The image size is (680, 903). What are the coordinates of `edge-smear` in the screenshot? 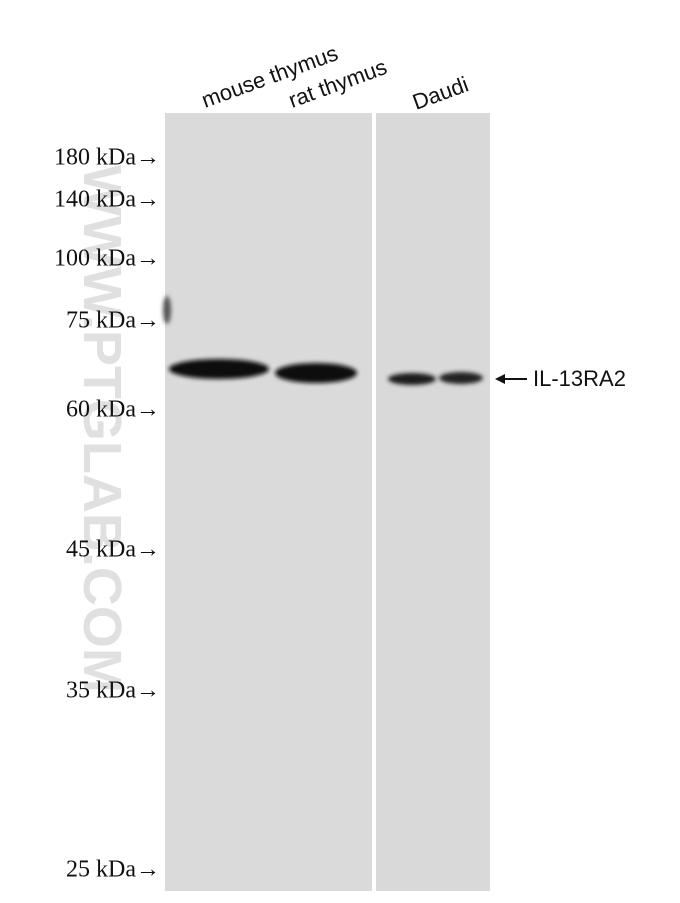 It's located at (167, 310).